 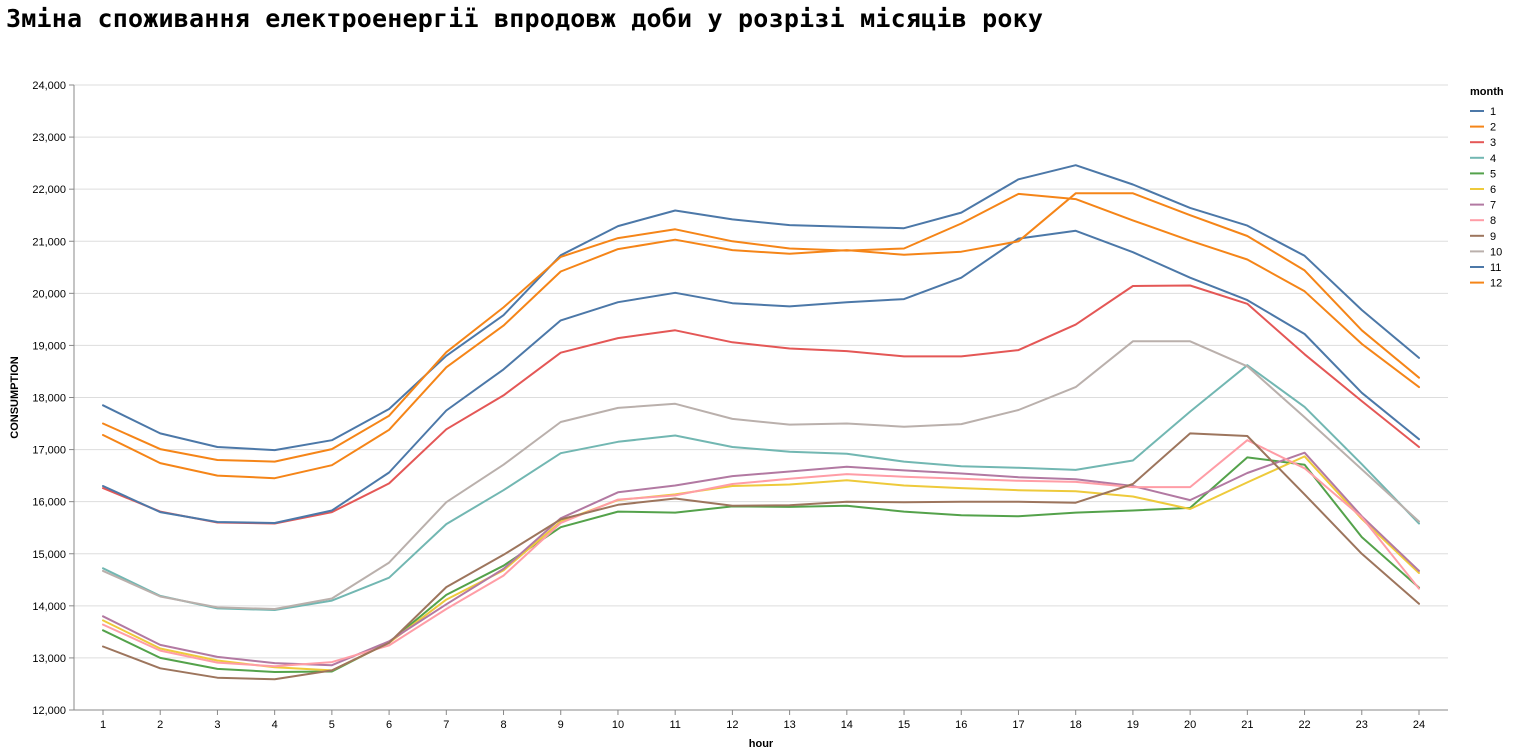 What do you see at coordinates (103, 725) in the screenshot?
I see `x-tick-label: 1` at bounding box center [103, 725].